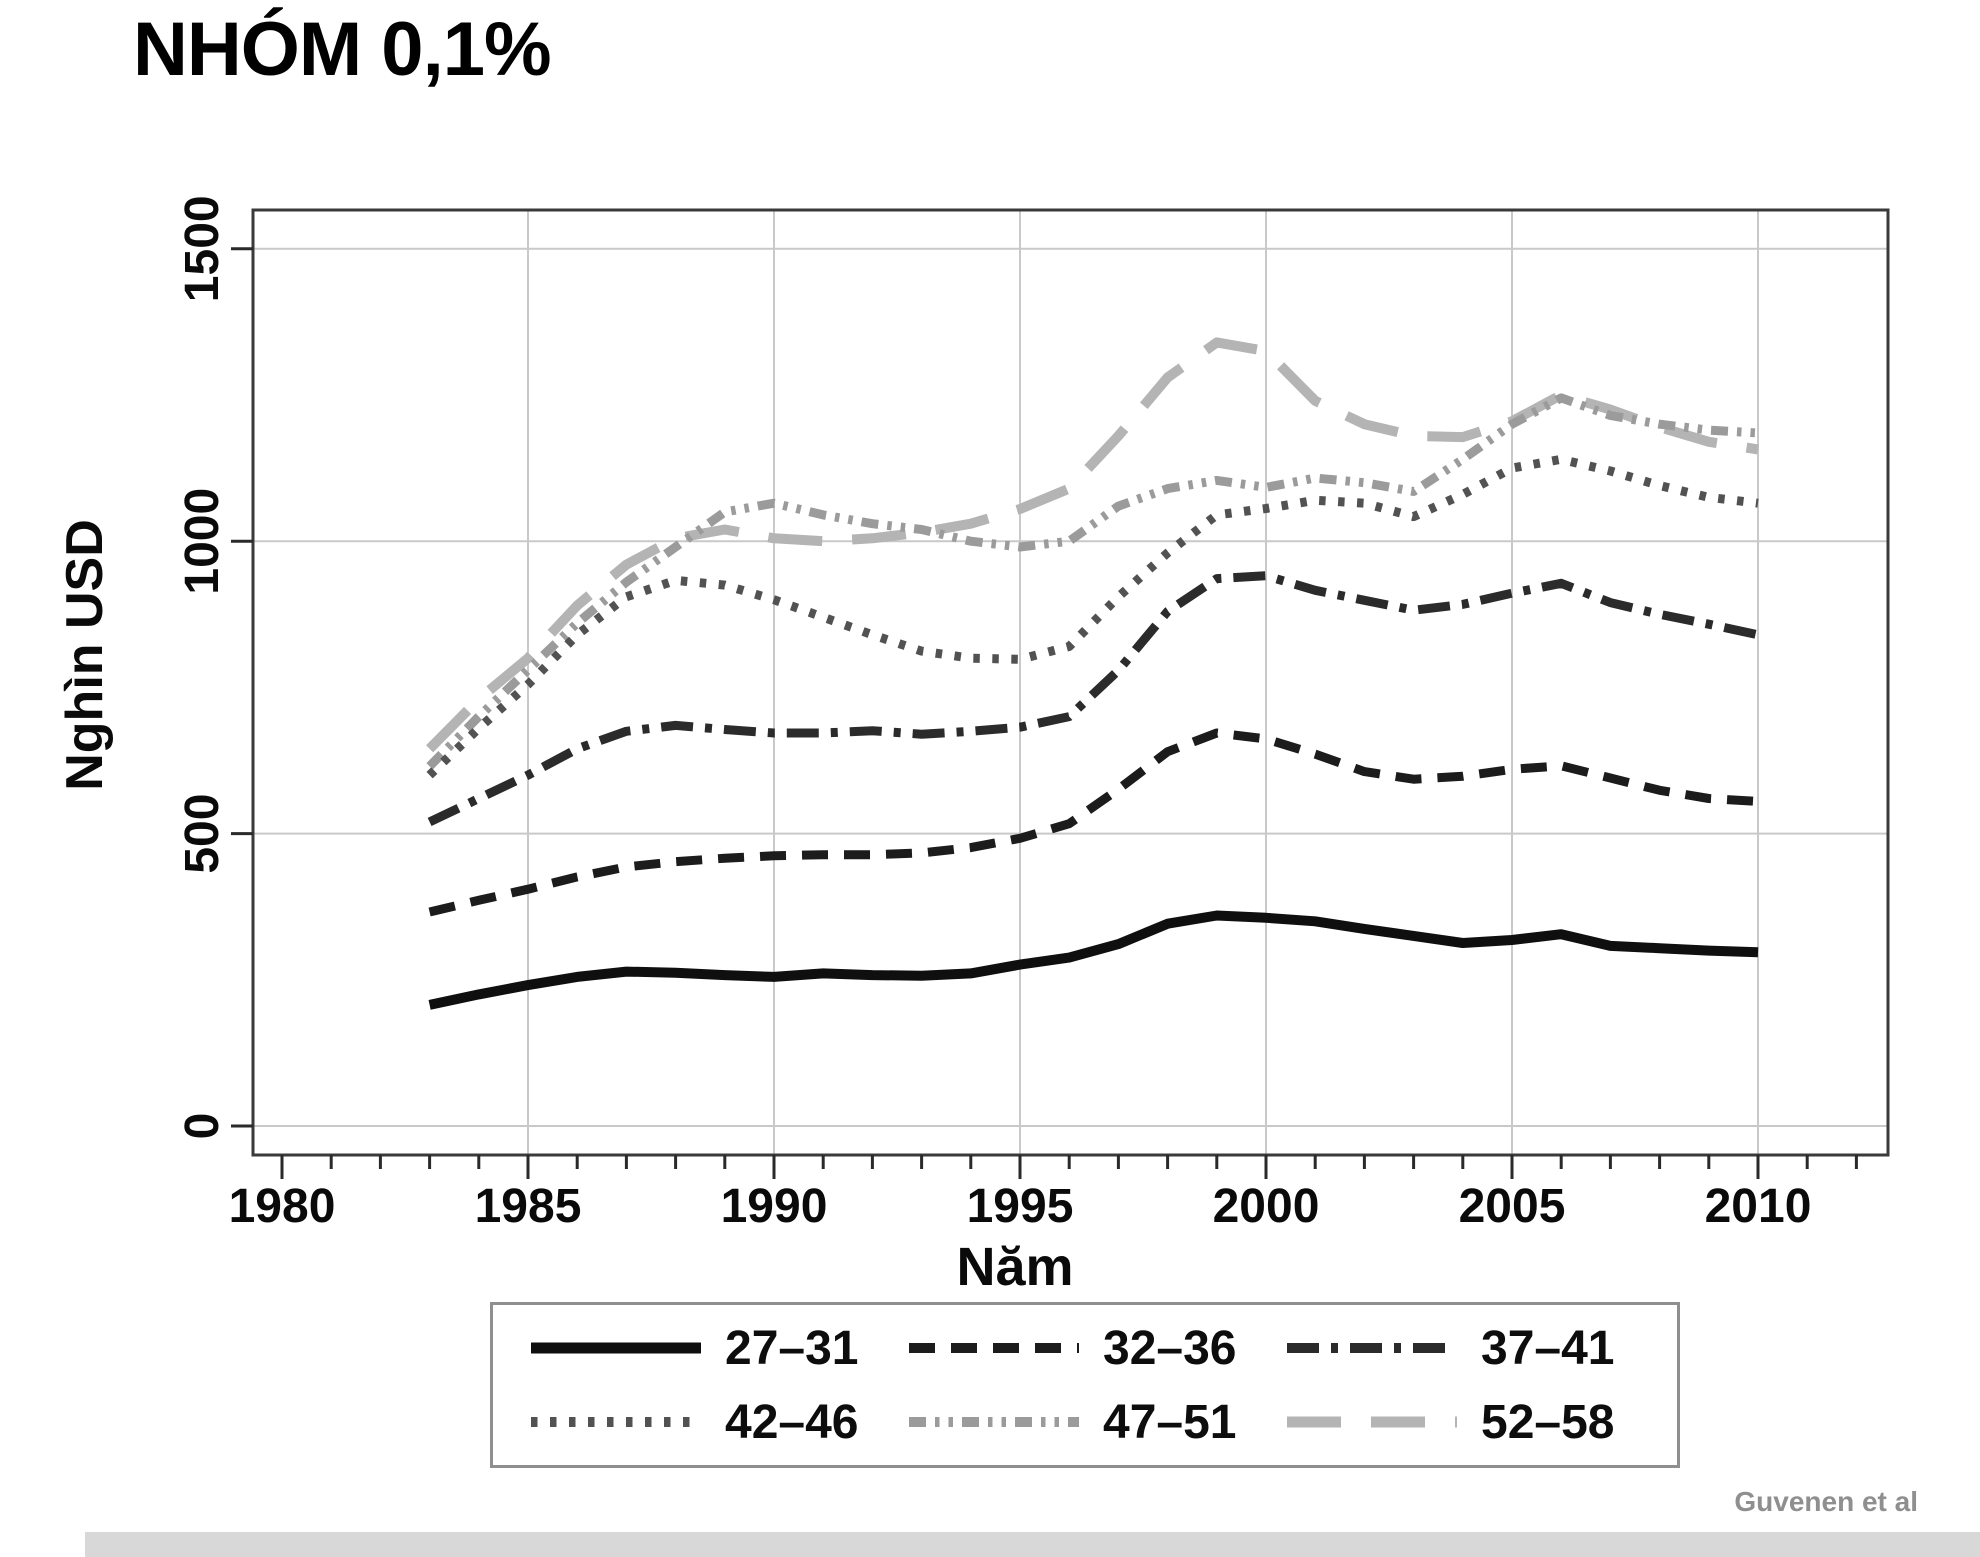 This screenshot has height=1557, width=1980. I want to click on legend-item: 47–51, so click(1098, 1422).